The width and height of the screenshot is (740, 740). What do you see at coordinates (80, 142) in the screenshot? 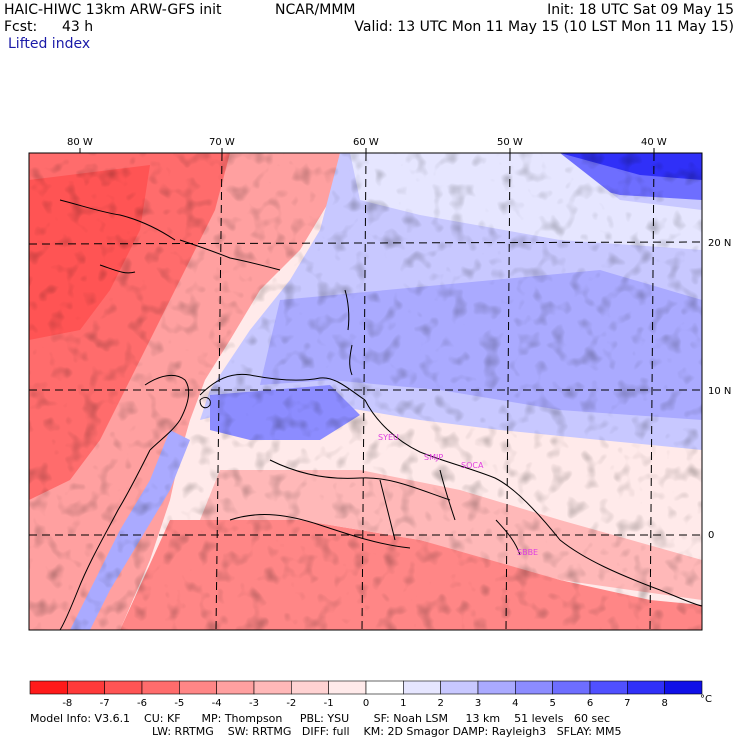
I see `lon-label-80w: 80 W` at bounding box center [80, 142].